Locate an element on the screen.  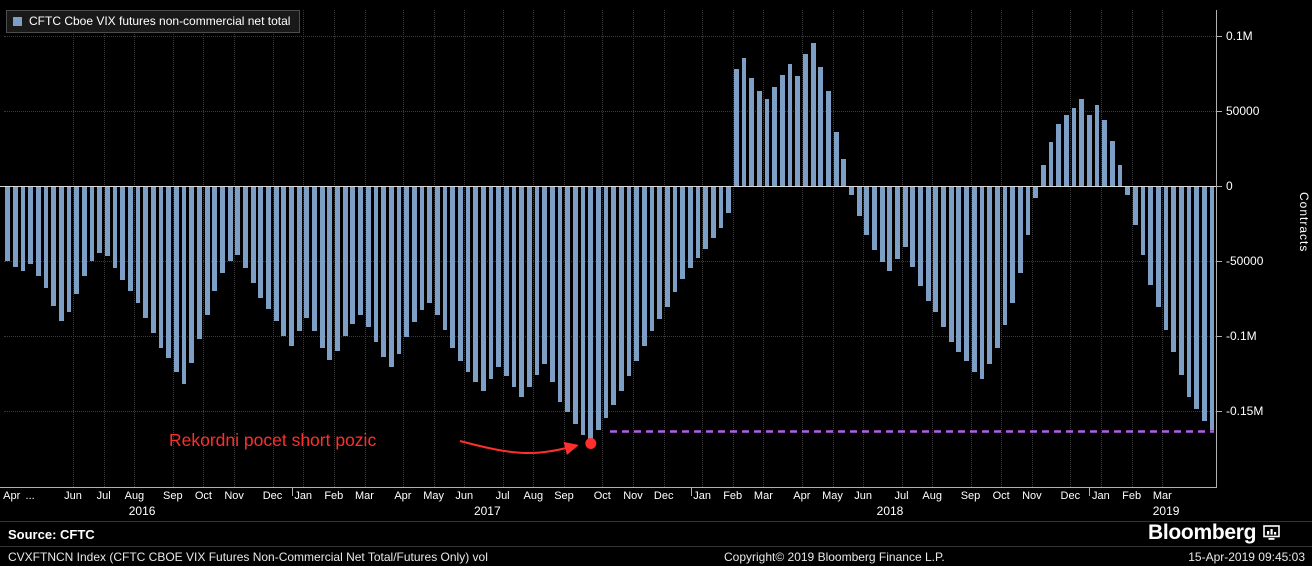
y-tick-label: -50000 is located at coordinates (1245, 260).